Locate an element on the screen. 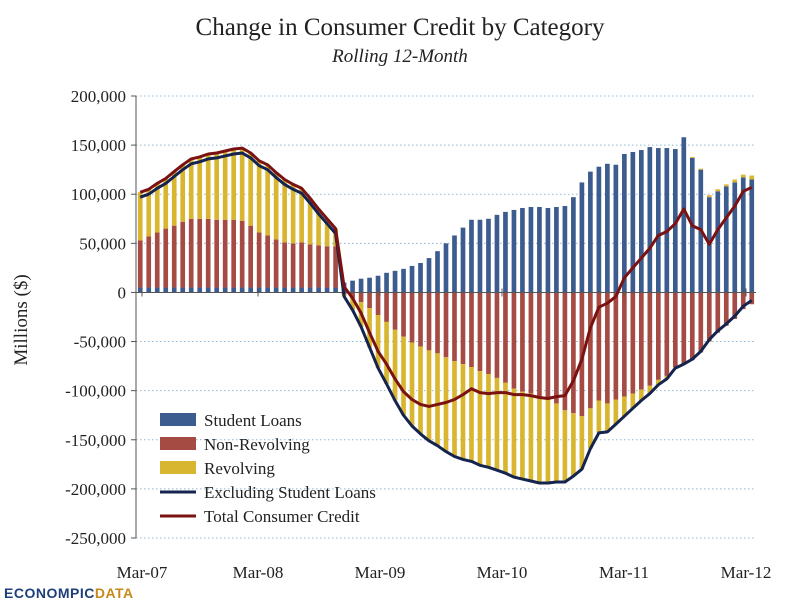 The height and width of the screenshot is (608, 800). legend-label: Total Consumer Credit is located at coordinates (282, 516).